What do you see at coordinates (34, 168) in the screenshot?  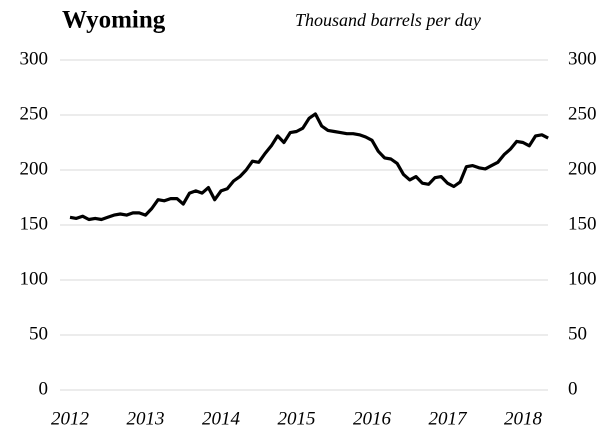 I see `y-tick-label: 200` at bounding box center [34, 168].